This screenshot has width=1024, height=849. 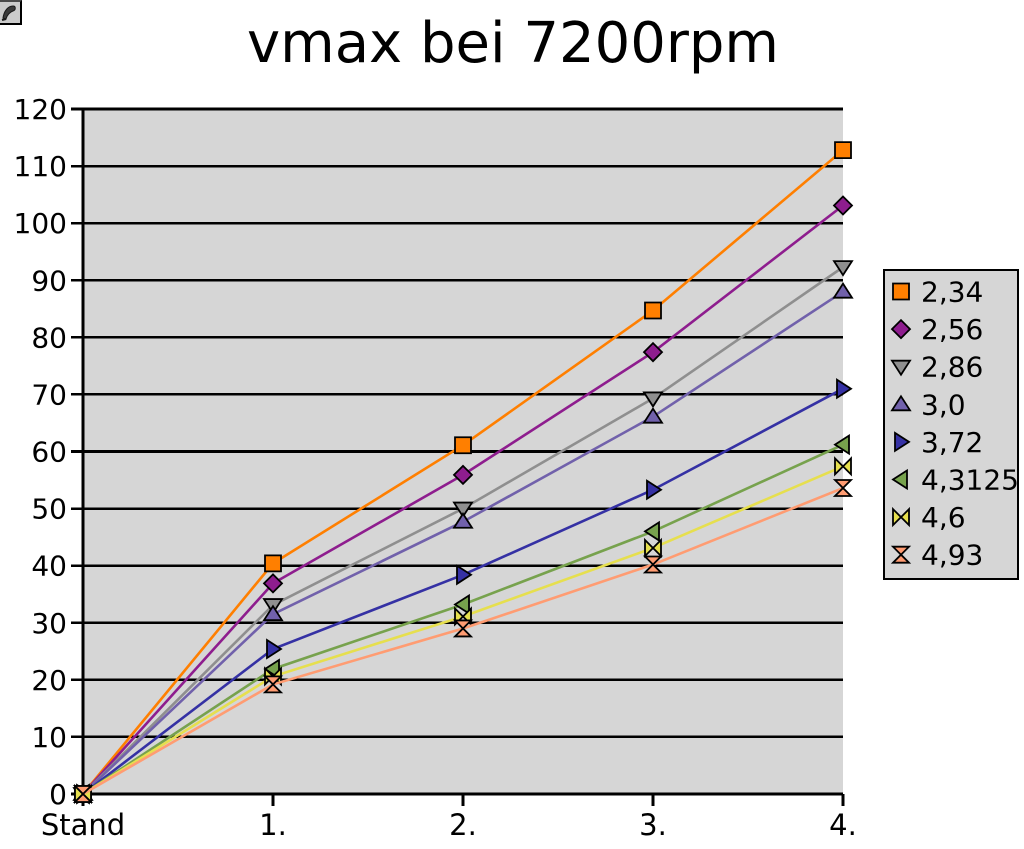 I want to click on legend-item: 4,3125, so click(x=955, y=480).